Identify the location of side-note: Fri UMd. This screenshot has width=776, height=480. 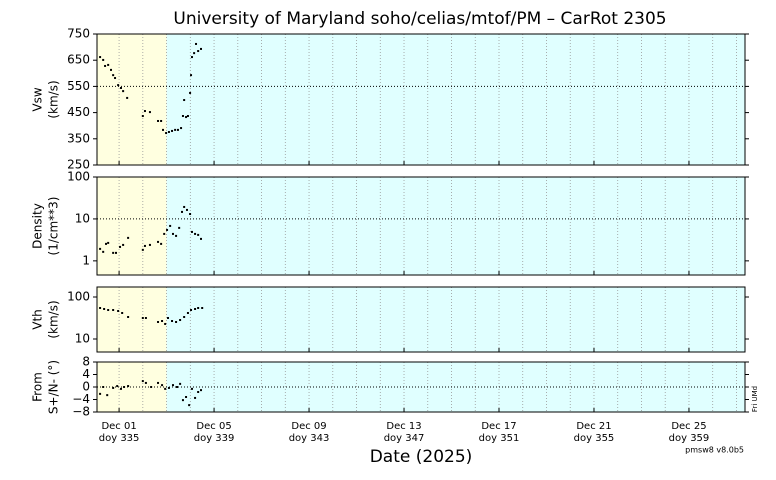
(755, 399).